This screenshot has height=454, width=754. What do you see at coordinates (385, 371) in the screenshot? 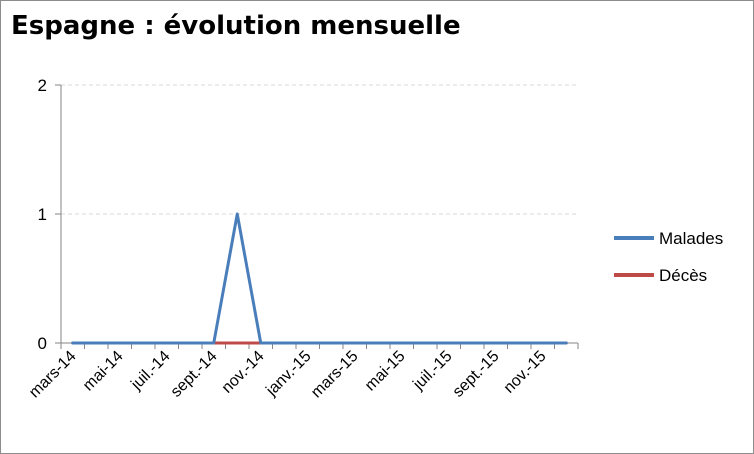
I see `x-tick-label: mai-15` at bounding box center [385, 371].